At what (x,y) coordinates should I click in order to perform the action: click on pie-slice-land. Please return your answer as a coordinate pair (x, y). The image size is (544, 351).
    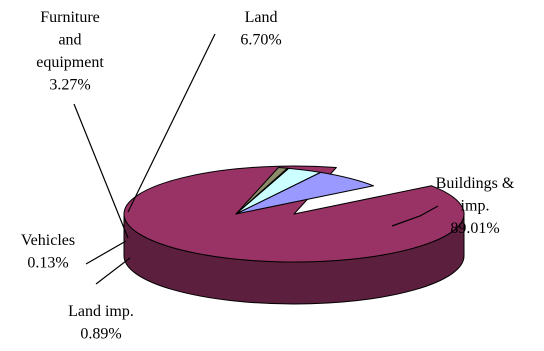
    Looking at the image, I should click on (305, 193).